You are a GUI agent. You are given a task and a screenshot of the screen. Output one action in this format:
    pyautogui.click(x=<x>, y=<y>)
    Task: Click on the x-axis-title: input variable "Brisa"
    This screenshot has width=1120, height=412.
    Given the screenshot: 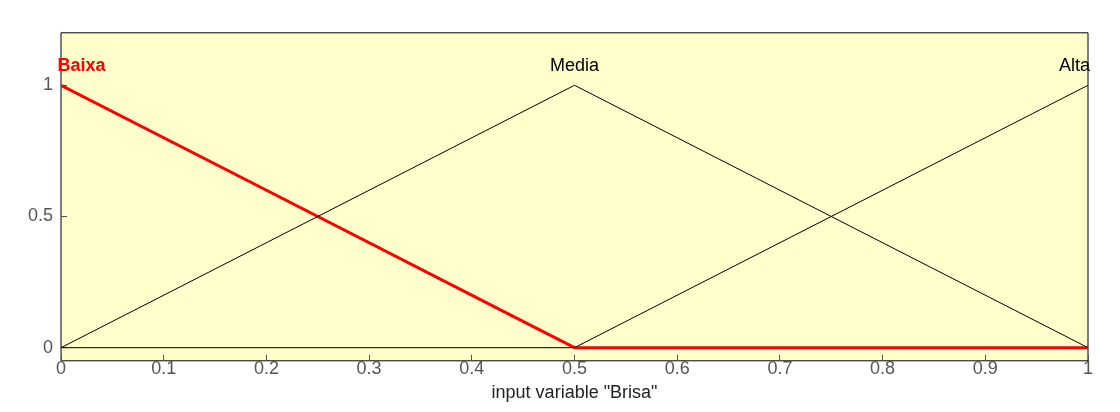 What is the action you would take?
    pyautogui.click(x=574, y=392)
    